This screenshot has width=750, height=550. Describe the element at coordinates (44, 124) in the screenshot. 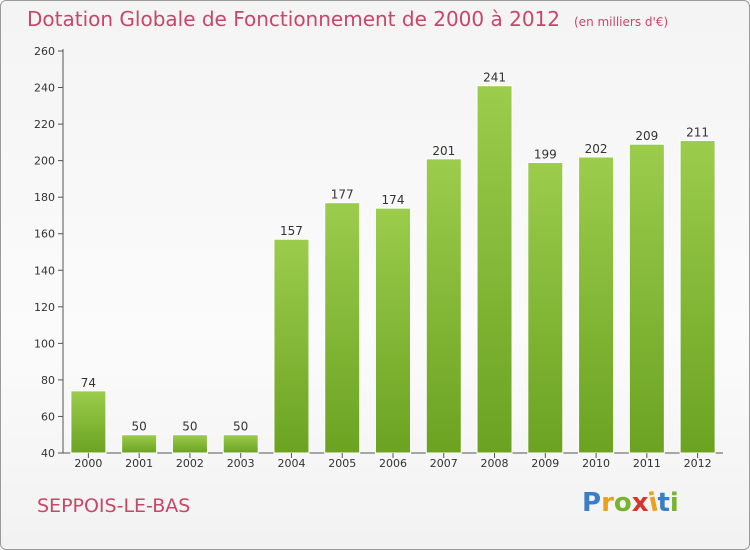

I see `y-tick-label: 220` at that location.